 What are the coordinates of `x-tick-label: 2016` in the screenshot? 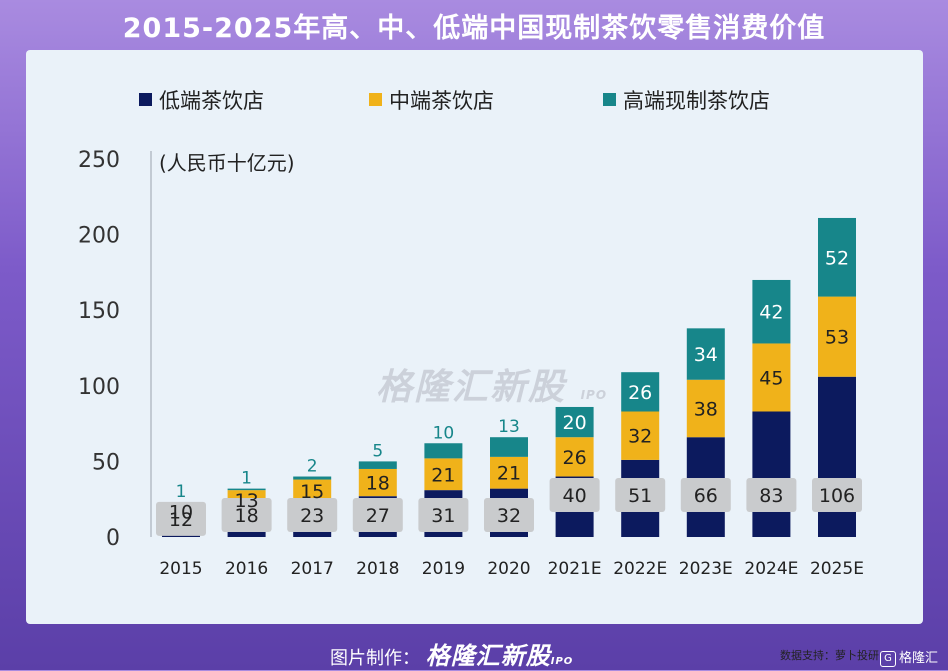 It's located at (246, 569).